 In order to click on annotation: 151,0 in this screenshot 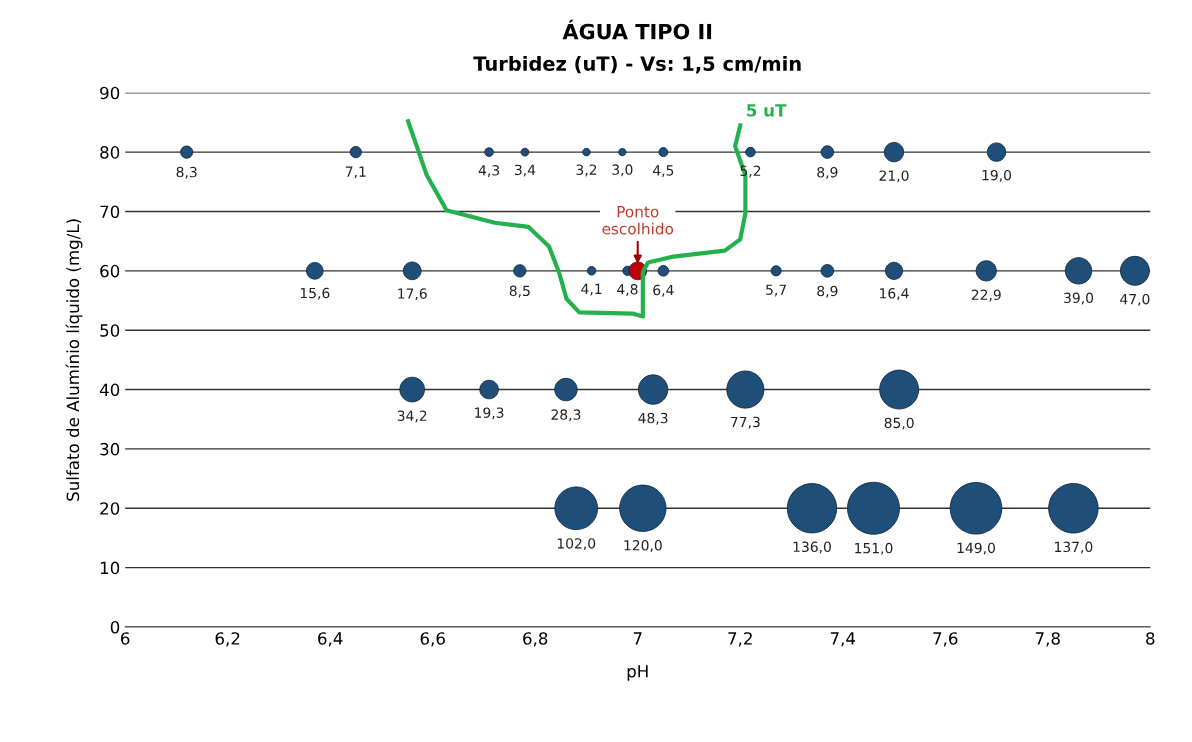, I will do `click(874, 548)`.